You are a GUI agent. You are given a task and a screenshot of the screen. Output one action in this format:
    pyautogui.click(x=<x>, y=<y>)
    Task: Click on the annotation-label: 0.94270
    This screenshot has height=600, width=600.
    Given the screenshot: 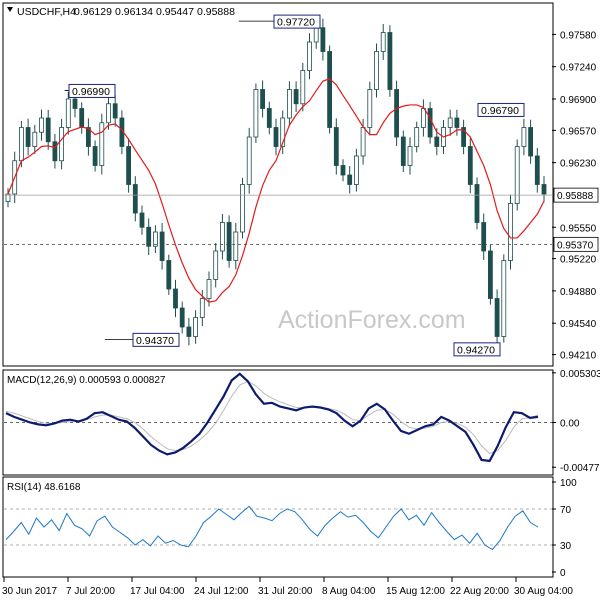 What is the action you would take?
    pyautogui.click(x=476, y=350)
    